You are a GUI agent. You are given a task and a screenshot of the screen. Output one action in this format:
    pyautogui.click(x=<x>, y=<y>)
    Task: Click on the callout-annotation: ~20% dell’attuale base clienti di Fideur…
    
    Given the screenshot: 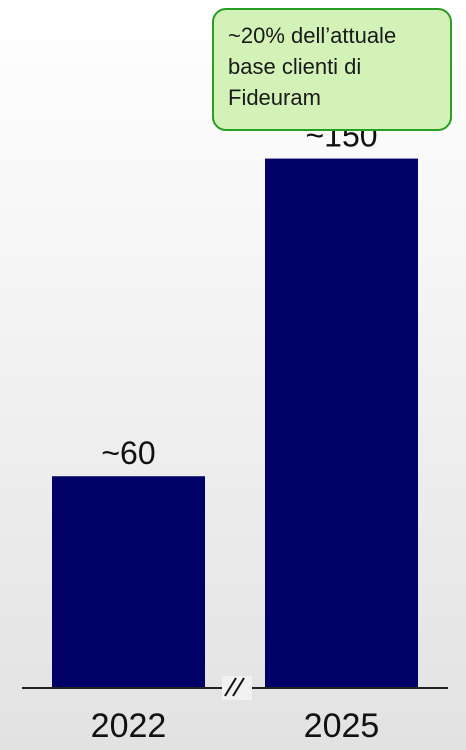 What is the action you would take?
    pyautogui.click(x=332, y=69)
    